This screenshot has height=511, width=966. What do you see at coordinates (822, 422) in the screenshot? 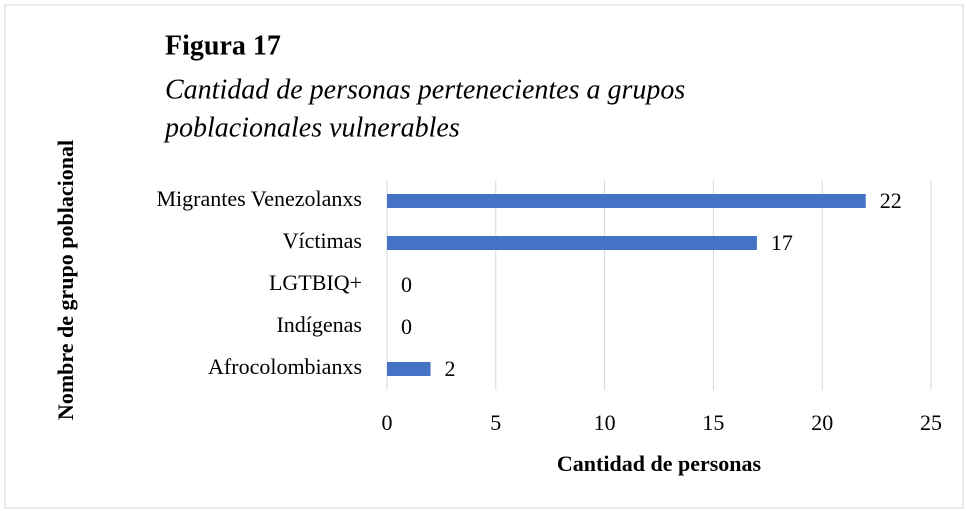
I see `x-tick-label: 20` at bounding box center [822, 422].